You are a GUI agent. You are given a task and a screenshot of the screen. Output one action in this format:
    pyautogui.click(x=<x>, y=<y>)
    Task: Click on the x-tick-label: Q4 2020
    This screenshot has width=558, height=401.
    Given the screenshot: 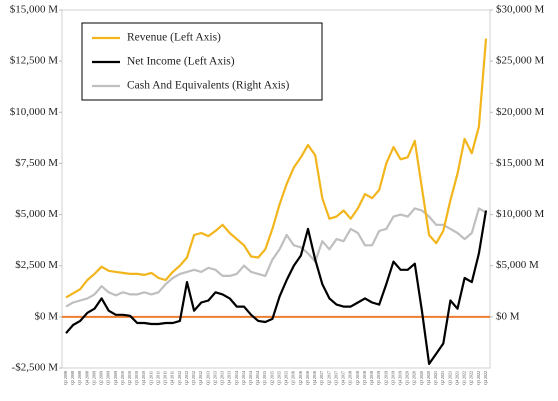 What is the action you would take?
    pyautogui.click(x=428, y=378)
    